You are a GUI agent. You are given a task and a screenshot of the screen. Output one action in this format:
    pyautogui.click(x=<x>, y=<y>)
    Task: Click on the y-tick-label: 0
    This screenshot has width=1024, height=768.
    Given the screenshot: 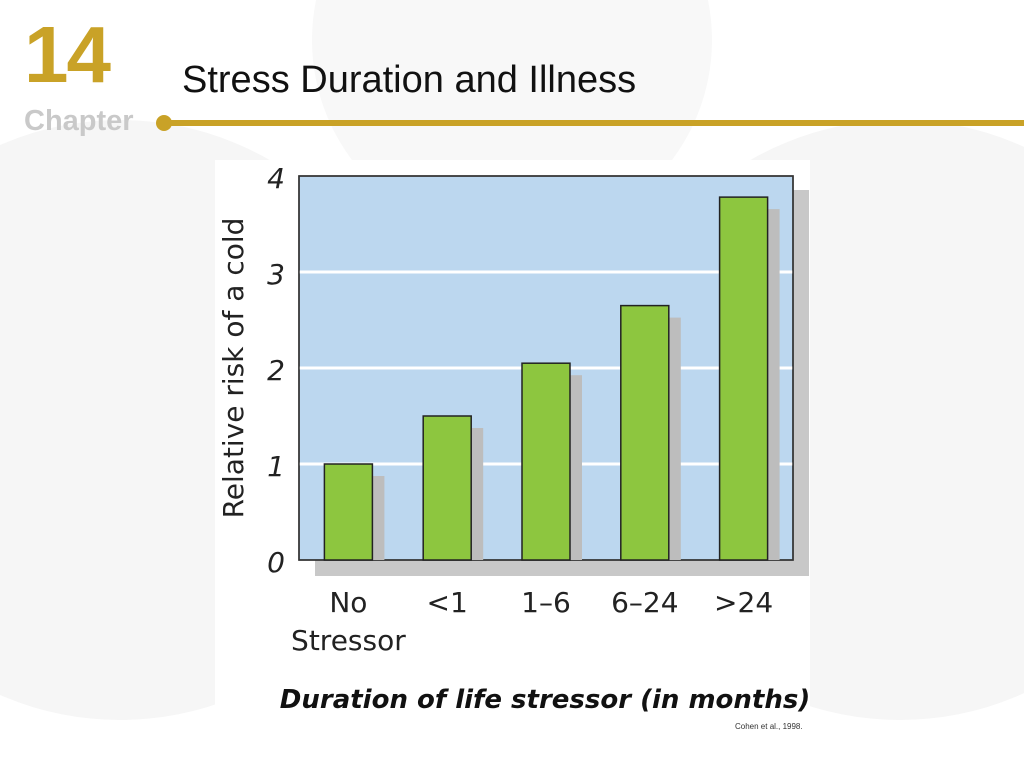 What is the action you would take?
    pyautogui.click(x=276, y=562)
    